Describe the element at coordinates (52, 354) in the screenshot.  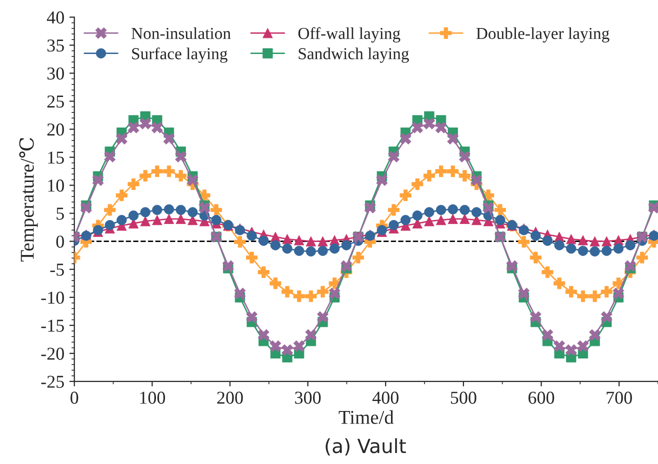
I see `y-tick-label: -20` at that location.